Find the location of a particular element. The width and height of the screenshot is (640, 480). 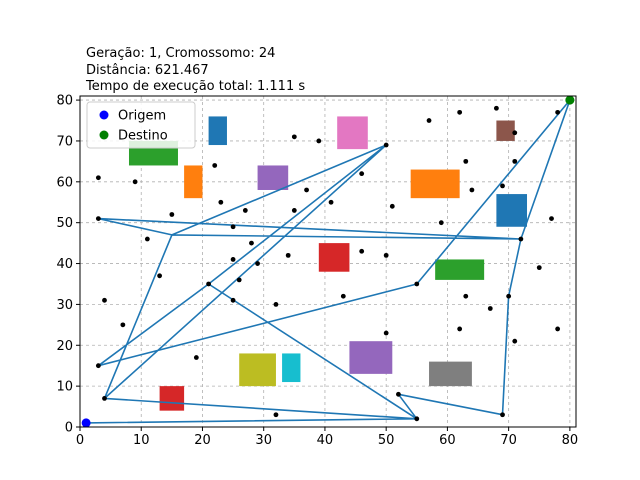

legend-label: Origem is located at coordinates (142, 116).